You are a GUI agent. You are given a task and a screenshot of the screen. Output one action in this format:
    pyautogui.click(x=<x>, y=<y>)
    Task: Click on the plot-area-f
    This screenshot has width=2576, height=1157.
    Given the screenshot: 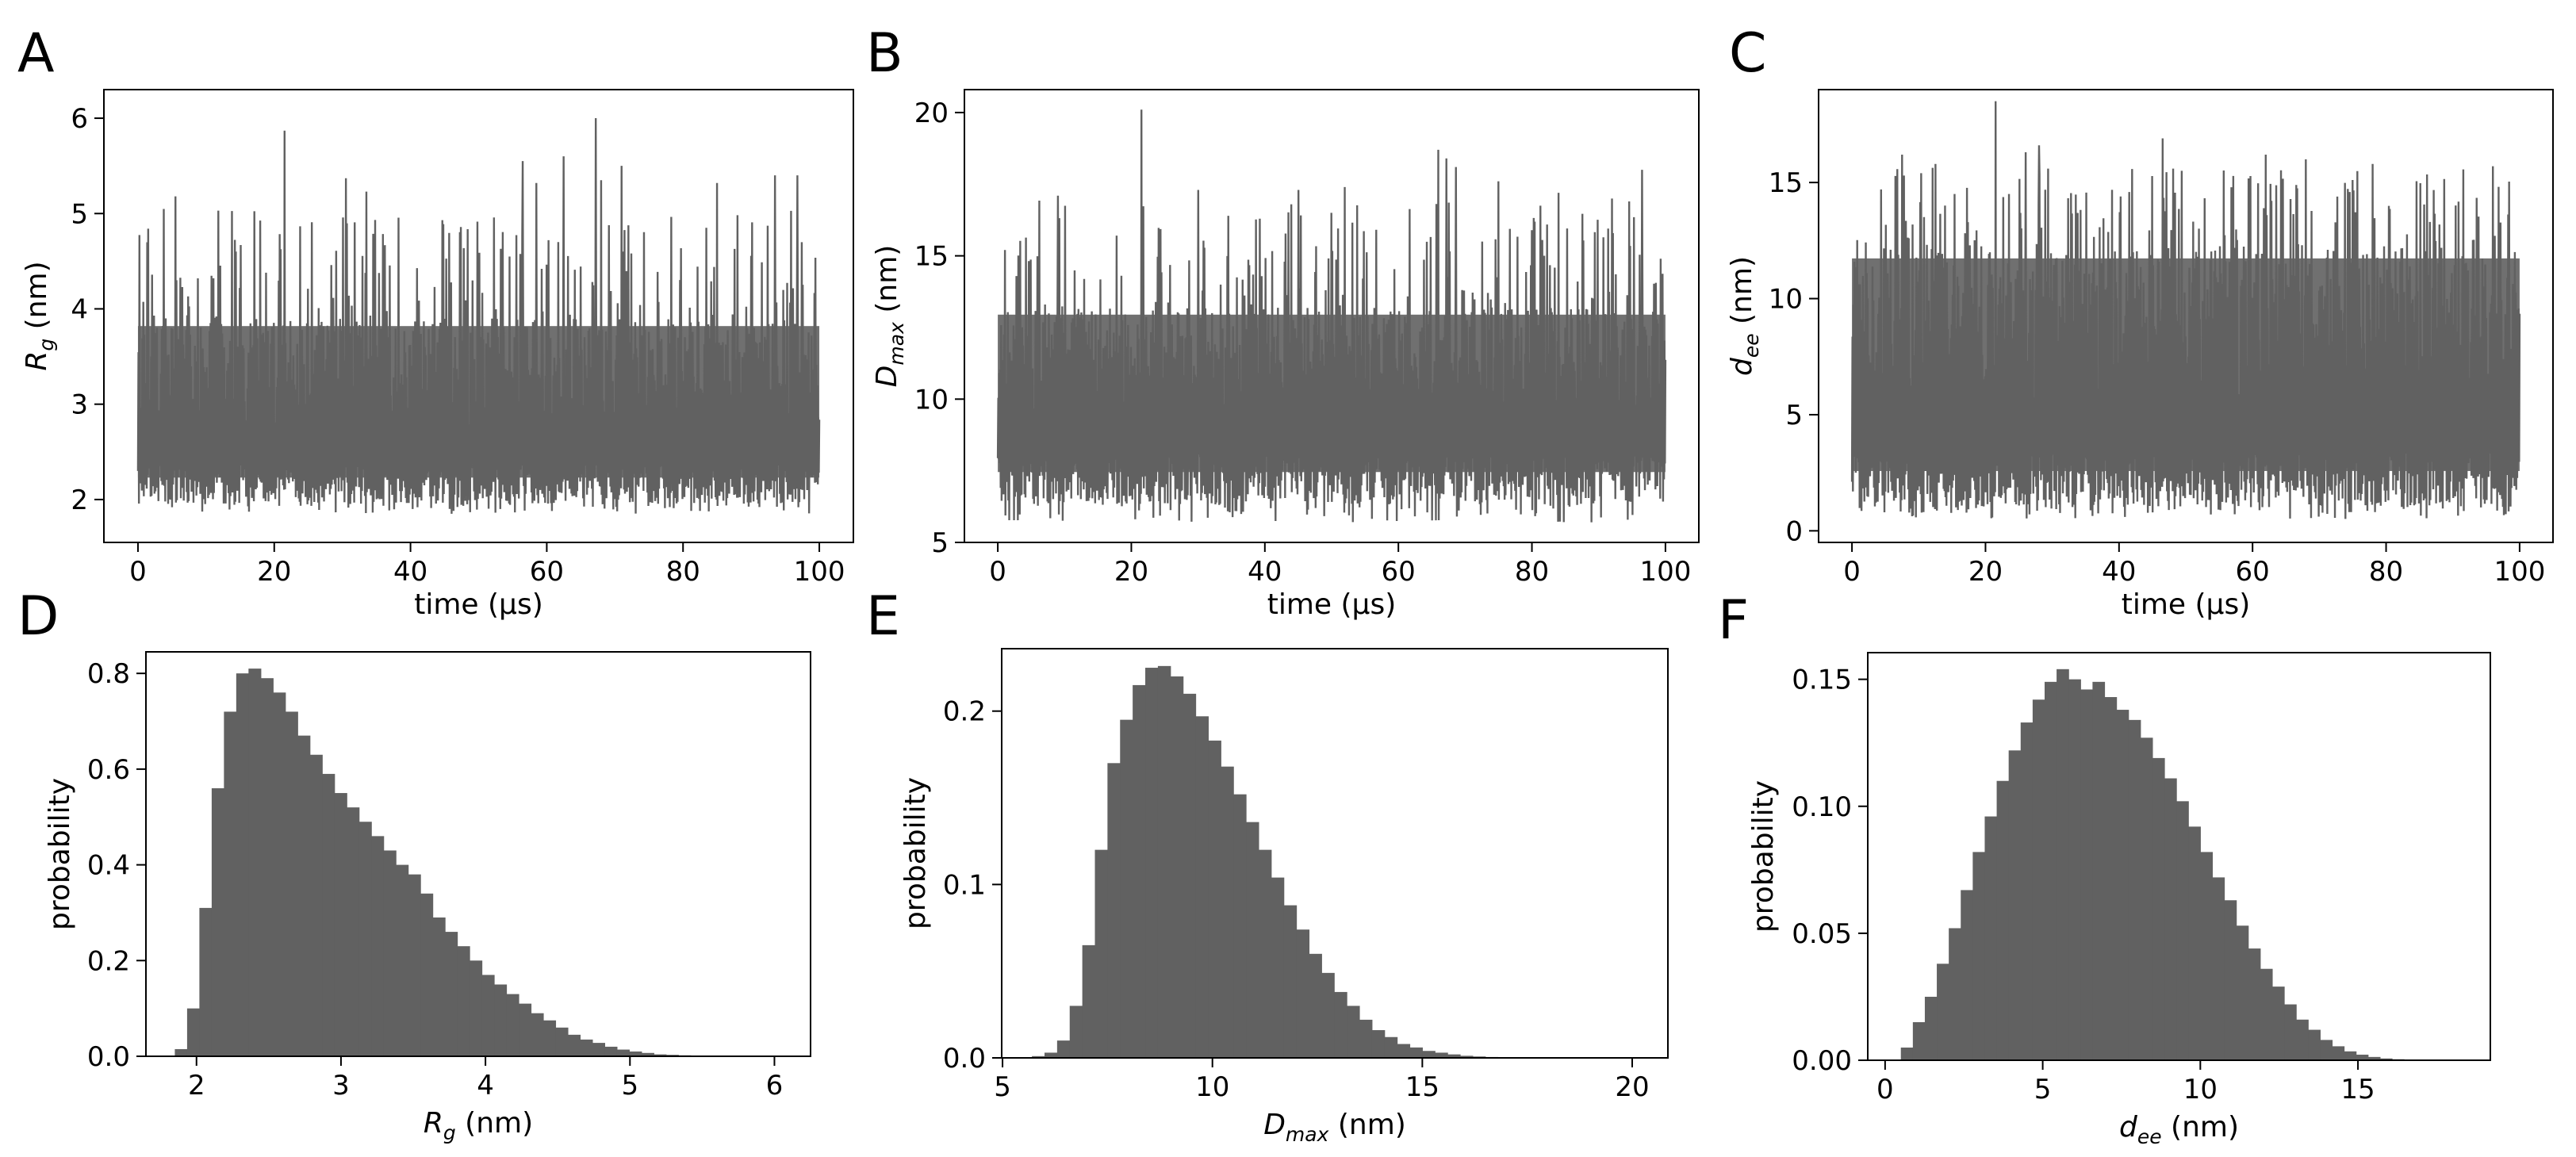 What is the action you would take?
    pyautogui.click(x=2153, y=865)
    